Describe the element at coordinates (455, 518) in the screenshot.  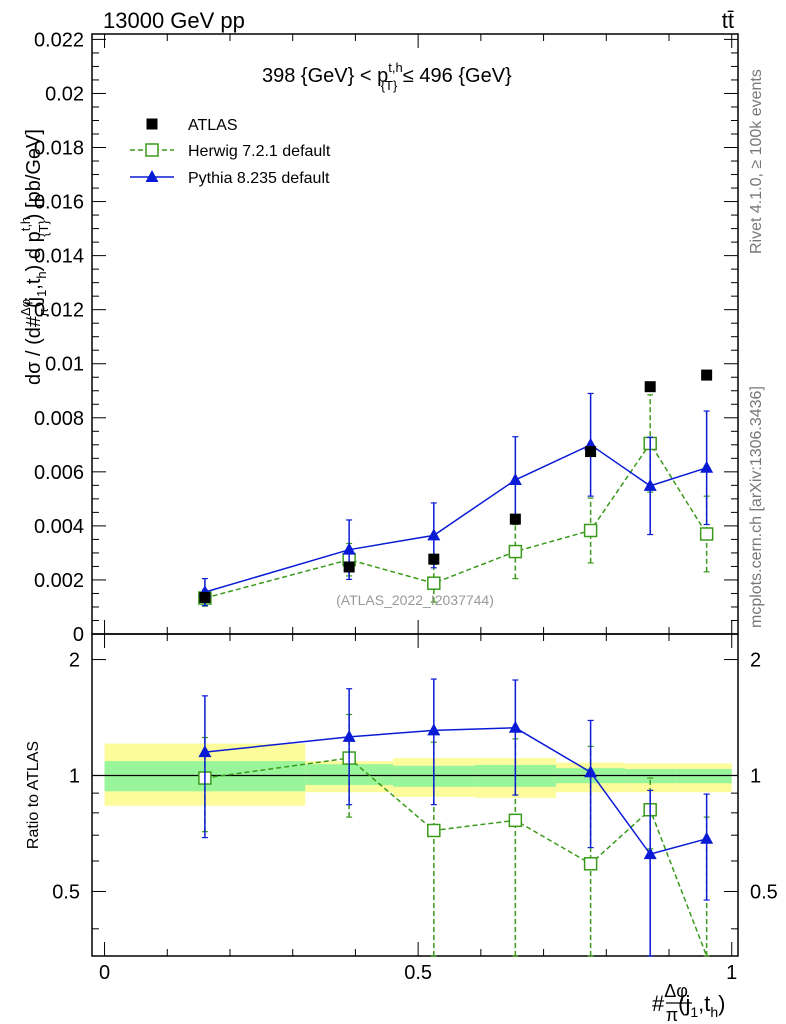
I see `series-line` at that location.